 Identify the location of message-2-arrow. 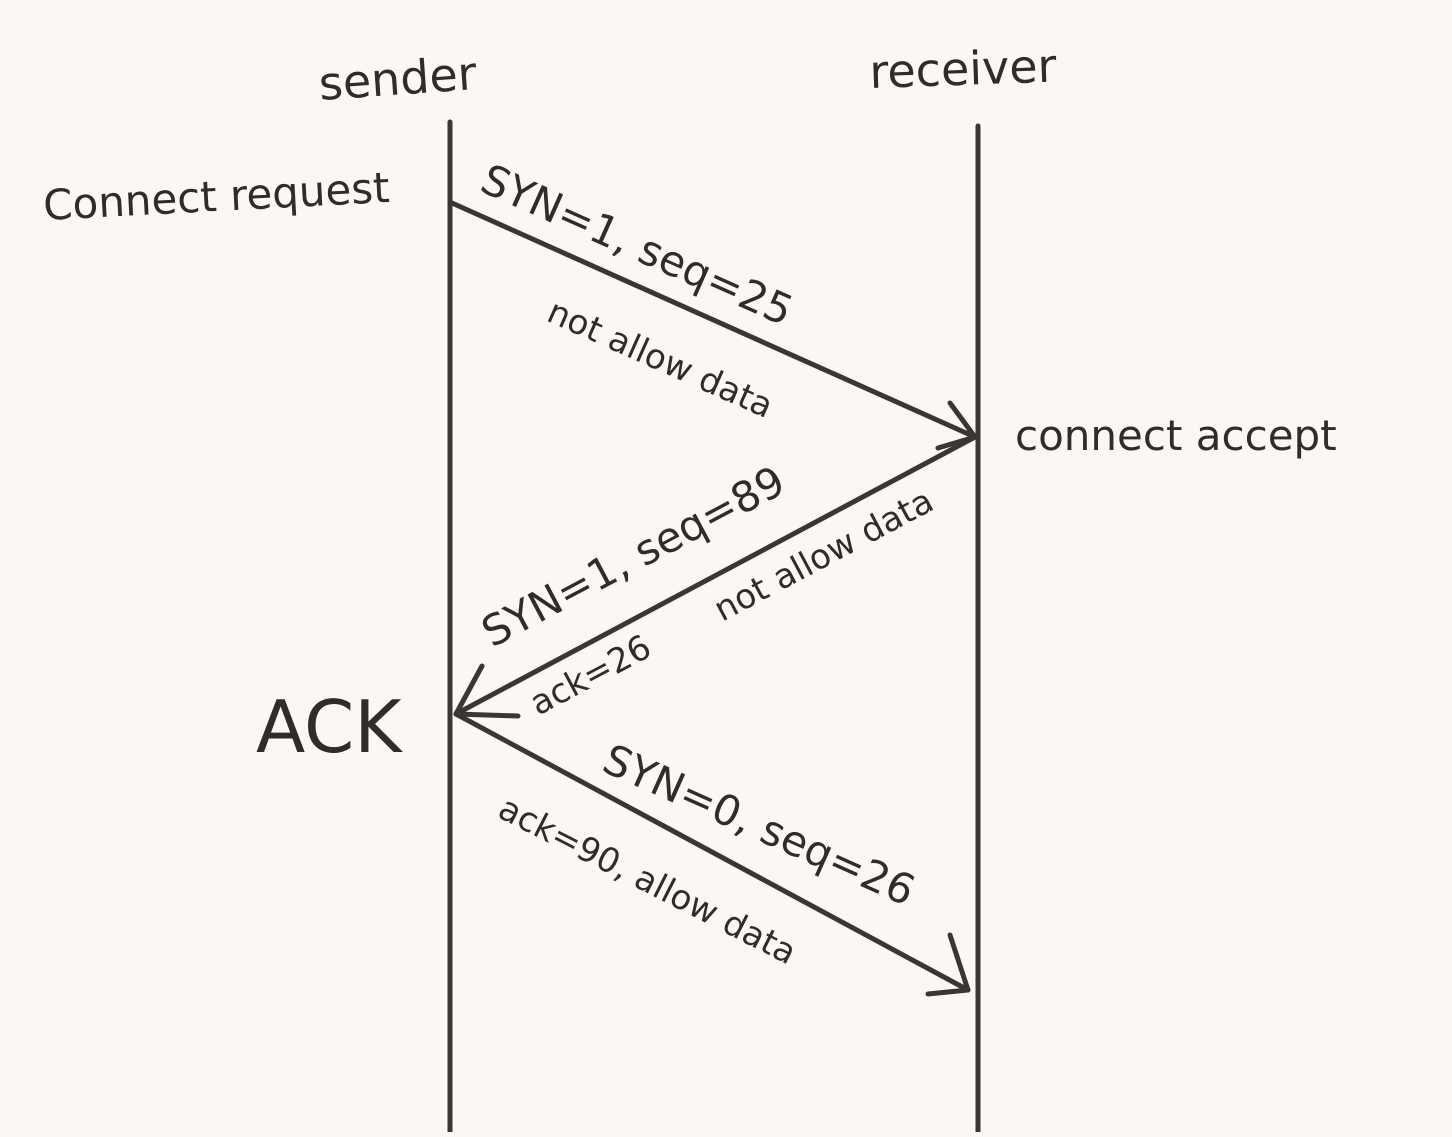
(715, 575).